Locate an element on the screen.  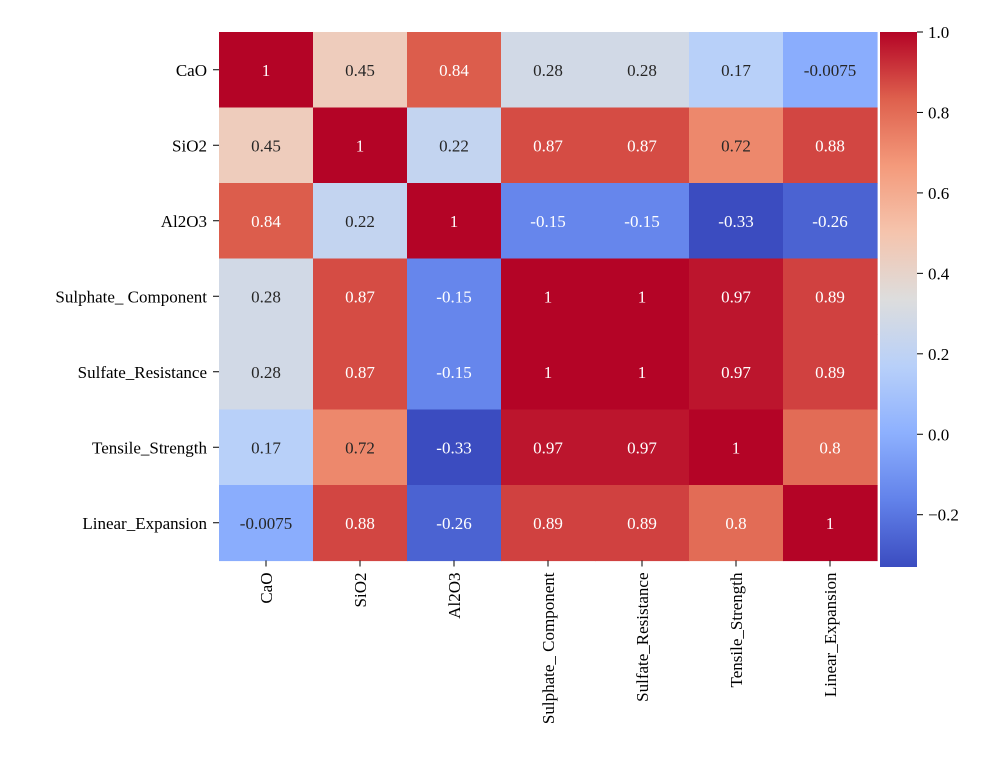
cell-value-label: 0.84 is located at coordinates (266, 221).